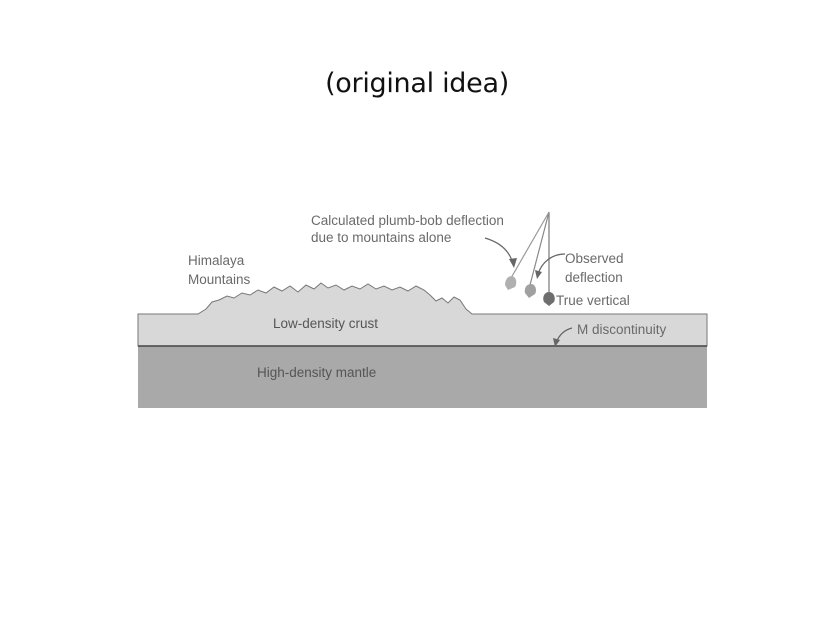  I want to click on observed-deflection-string, so click(539, 248).